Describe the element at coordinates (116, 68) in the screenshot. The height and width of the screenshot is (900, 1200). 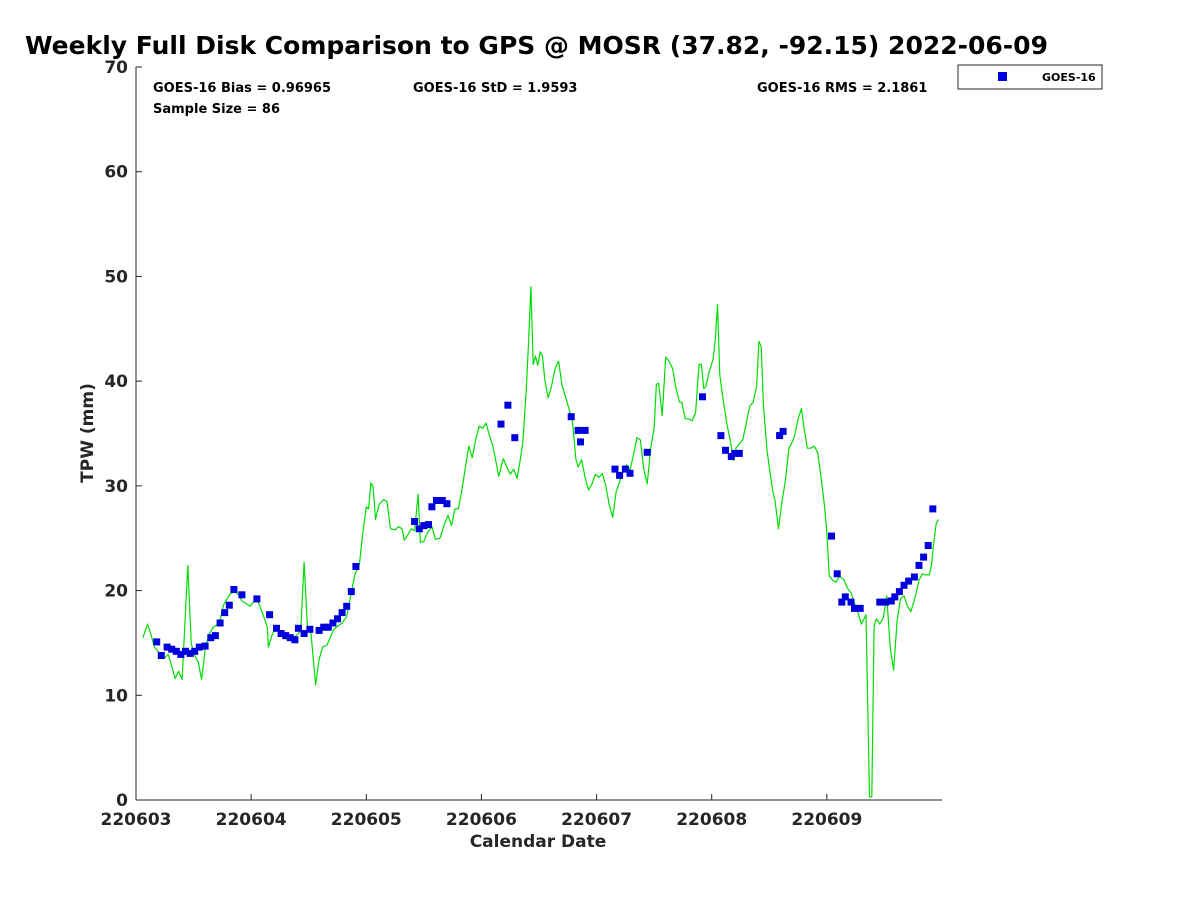
I see `y-tick-label: 70` at that location.